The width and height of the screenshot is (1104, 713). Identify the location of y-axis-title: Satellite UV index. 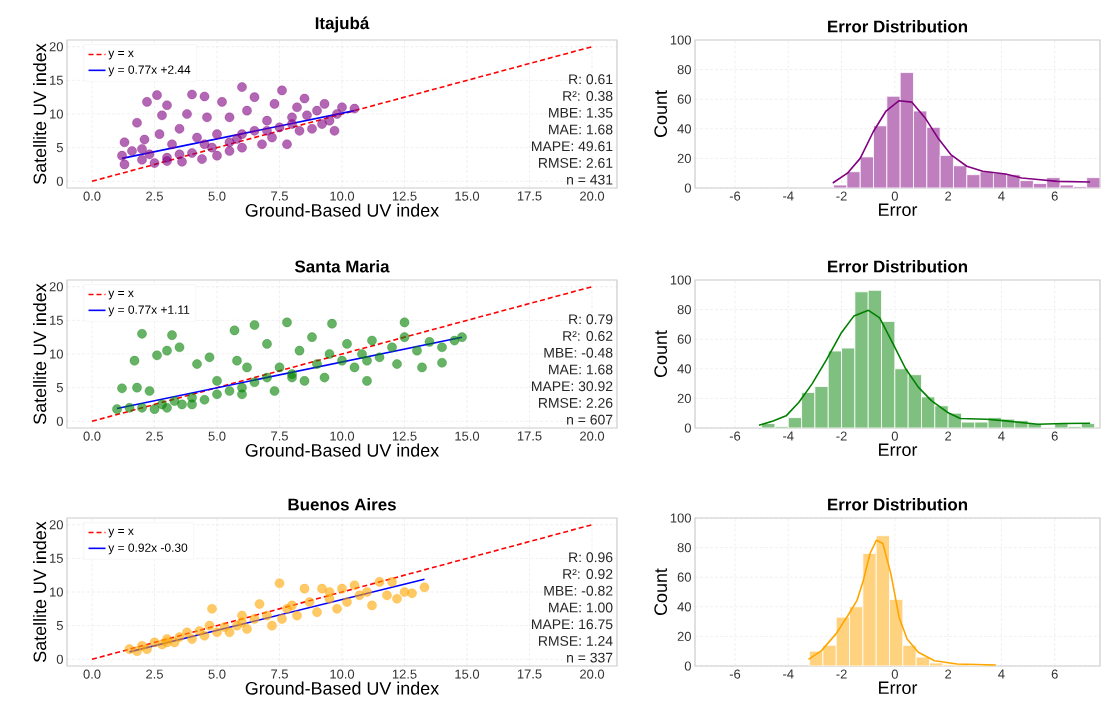
(40, 353).